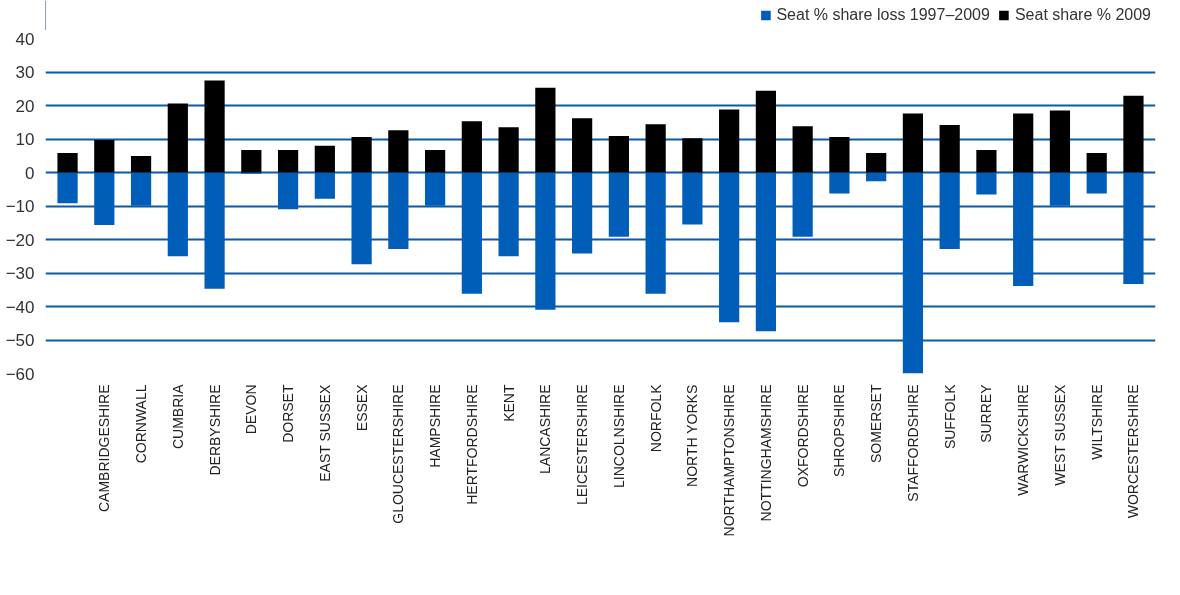 The width and height of the screenshot is (1180, 595). Describe the element at coordinates (20, 340) in the screenshot. I see `y-tick-label: −50` at that location.